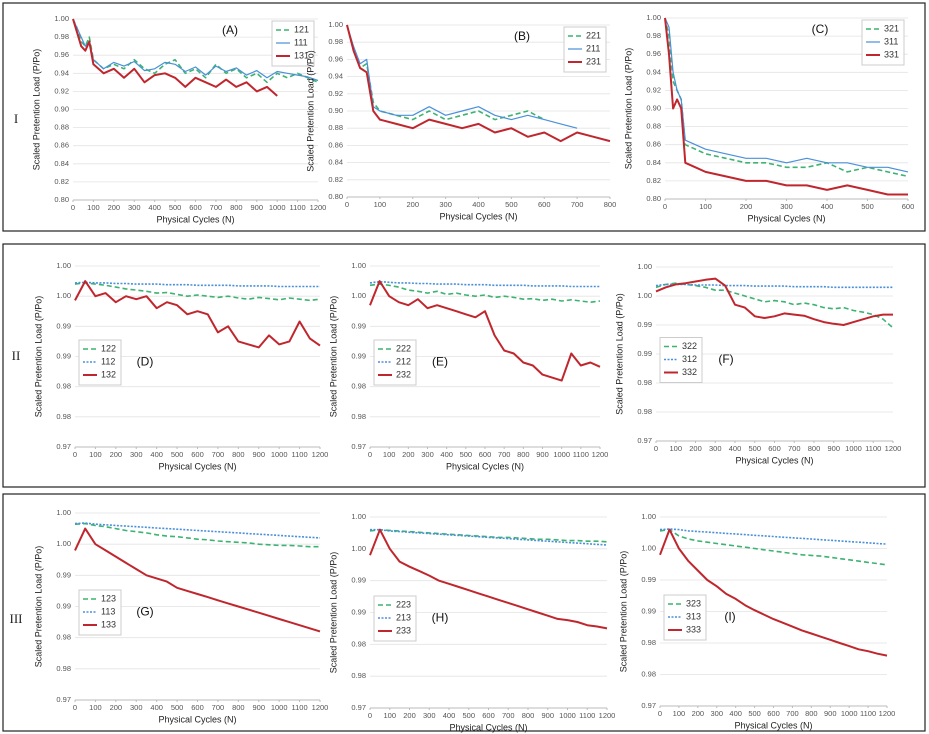 Image resolution: width=929 pixels, height=734 pixels. What do you see at coordinates (891, 54) in the screenshot?
I see `legend-label: 331` at bounding box center [891, 54].